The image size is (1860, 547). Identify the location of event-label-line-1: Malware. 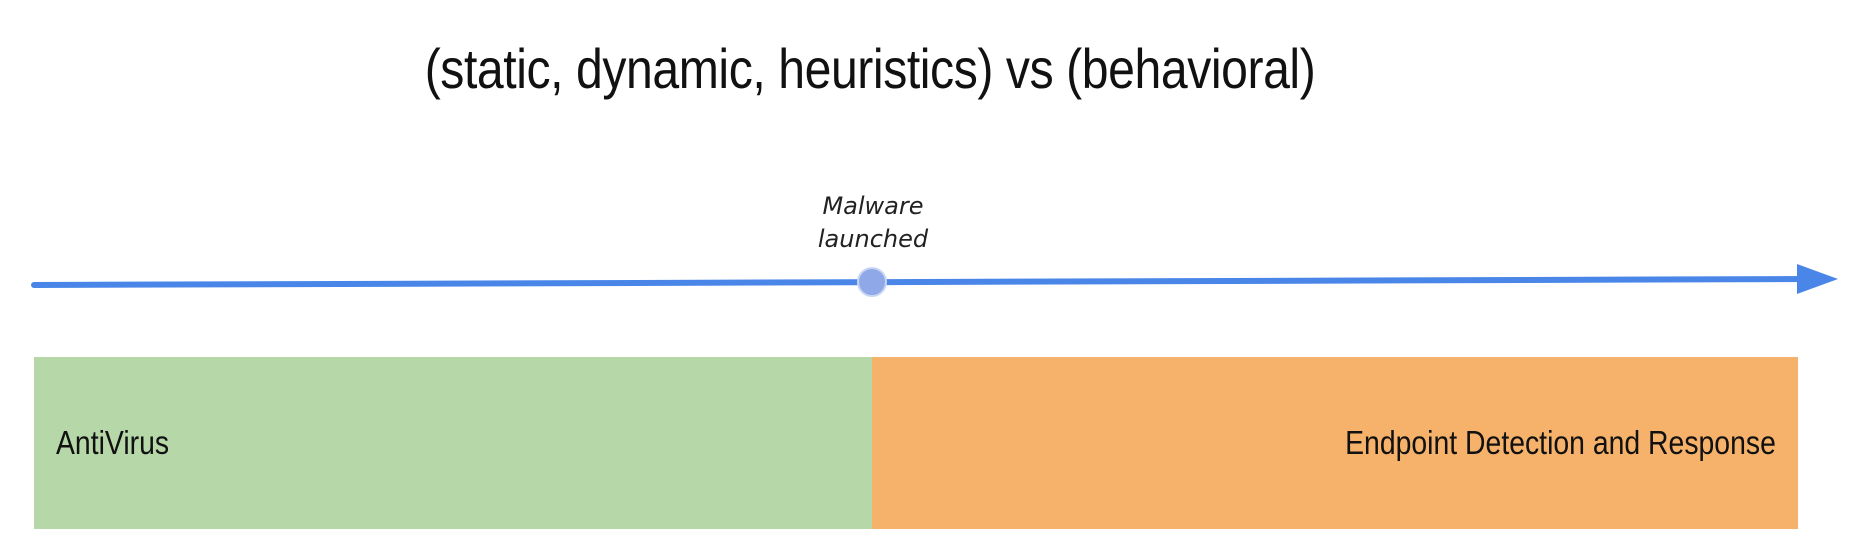
(873, 206).